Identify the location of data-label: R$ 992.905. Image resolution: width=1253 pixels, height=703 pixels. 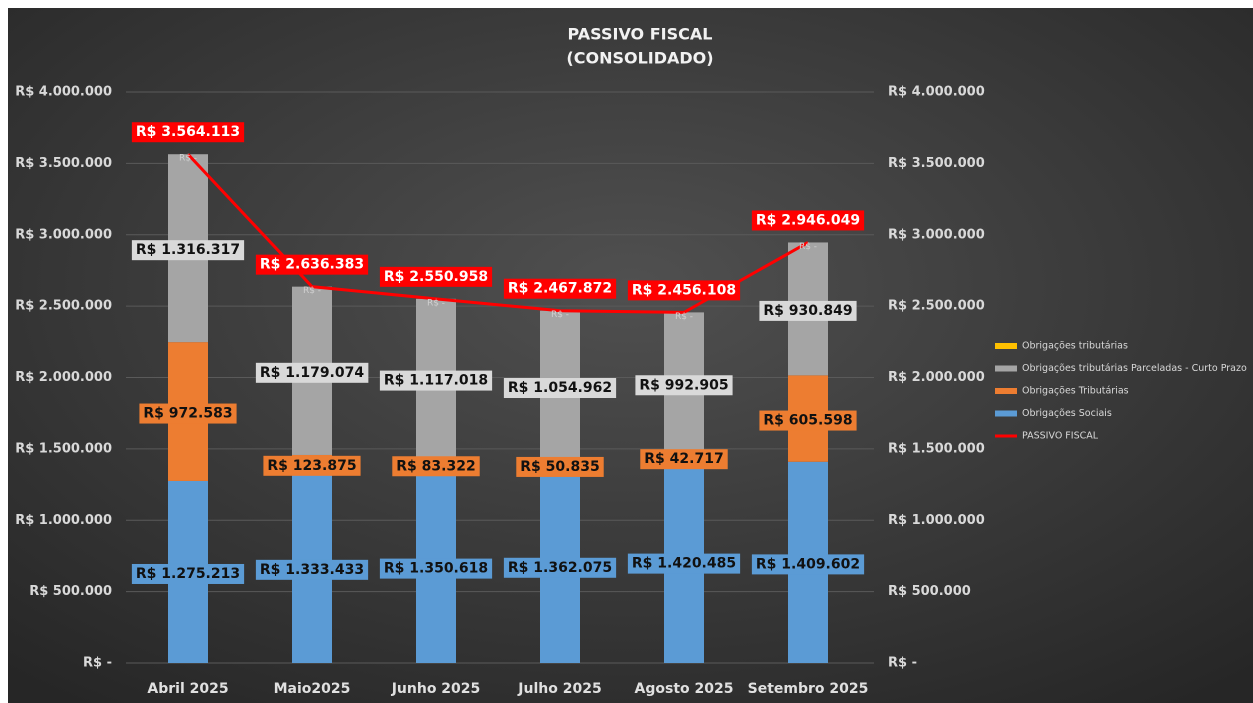
(684, 385).